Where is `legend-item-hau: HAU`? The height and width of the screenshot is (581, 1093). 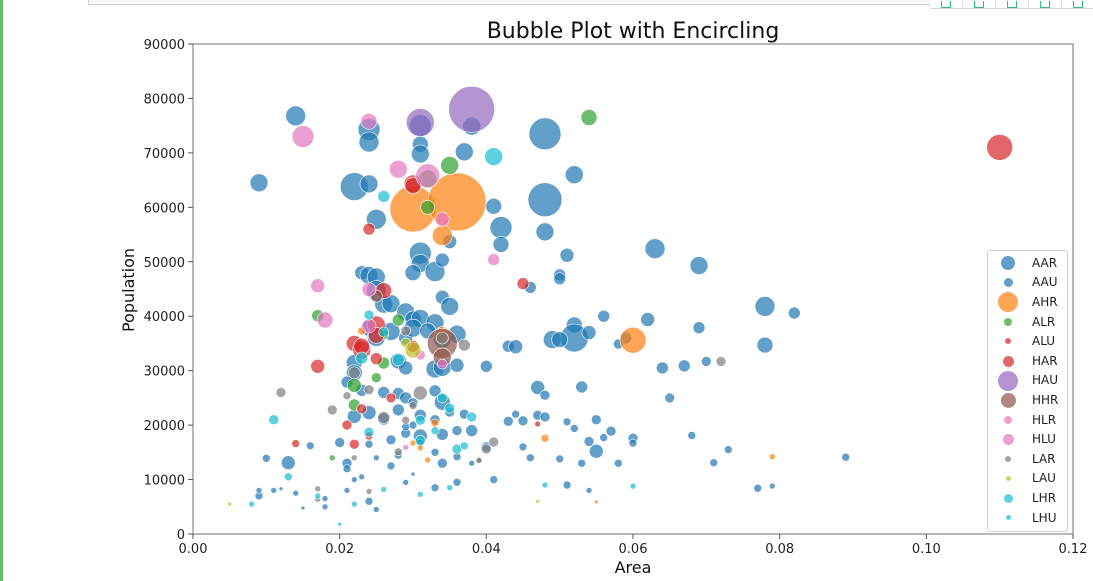 legend-item-hau: HAU is located at coordinates (1027, 380).